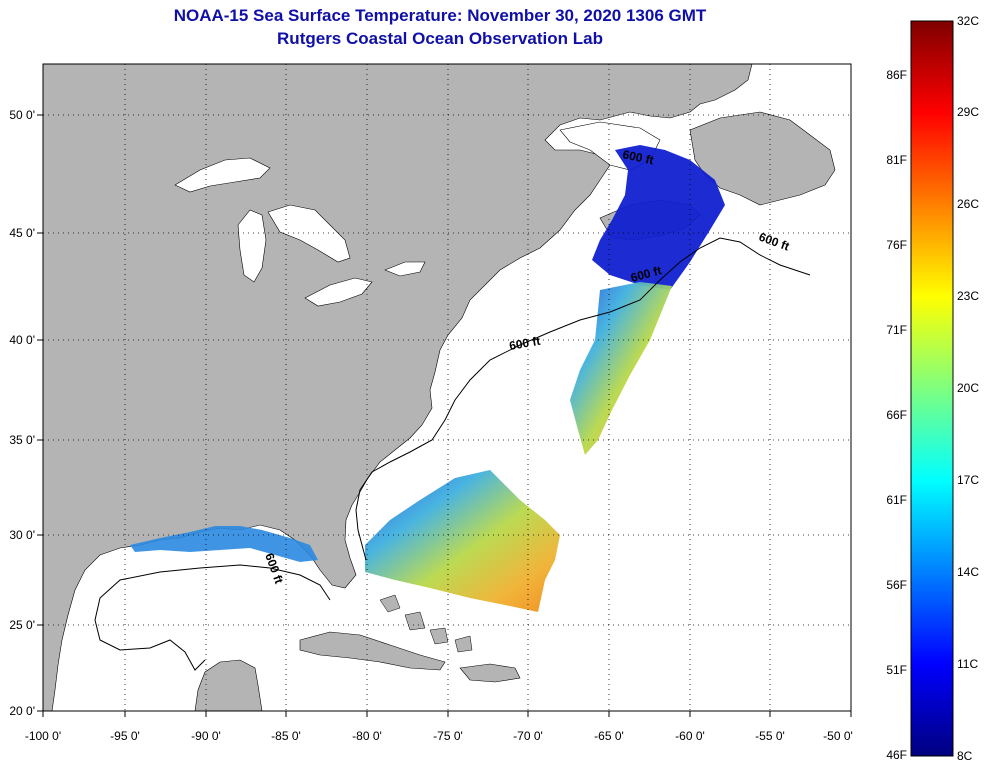  Describe the element at coordinates (22, 115) in the screenshot. I see `lat-label: 50 0'` at that location.